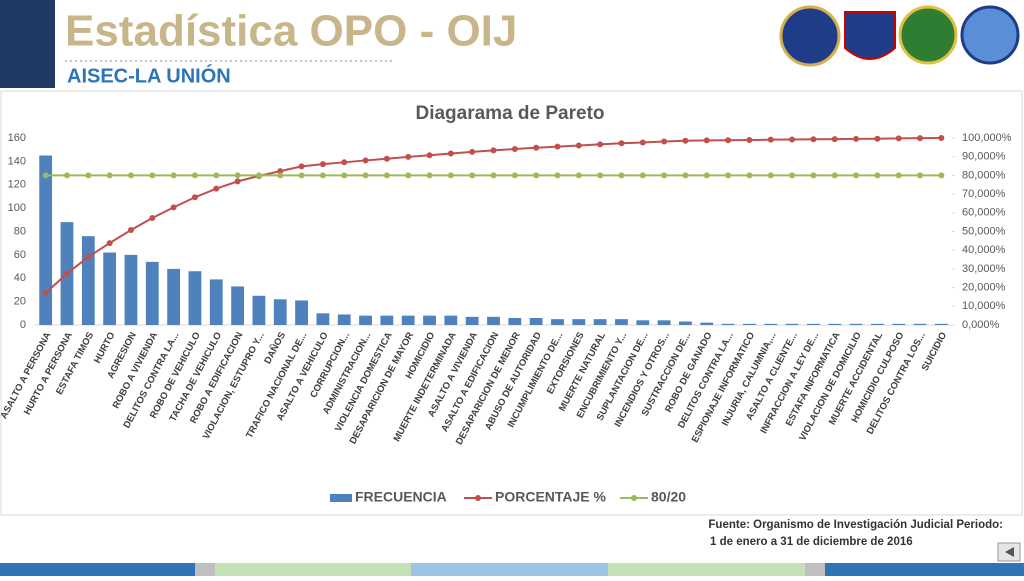 This screenshot has width=1024, height=581. Describe the element at coordinates (984, 175) in the screenshot. I see `y2-tick-label: 80,000%` at that location.